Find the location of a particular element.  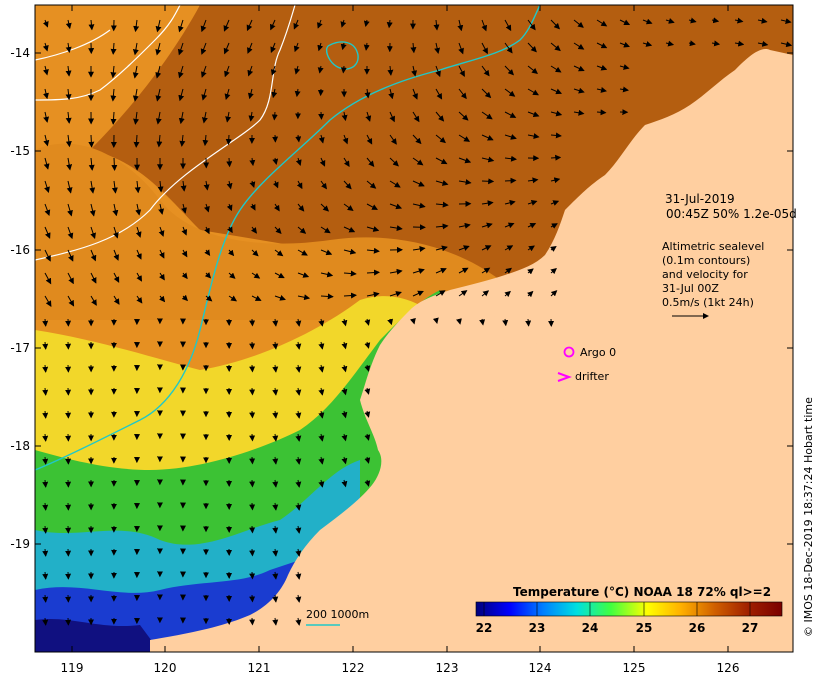

lon-tick-label: 121 is located at coordinates (259, 668).